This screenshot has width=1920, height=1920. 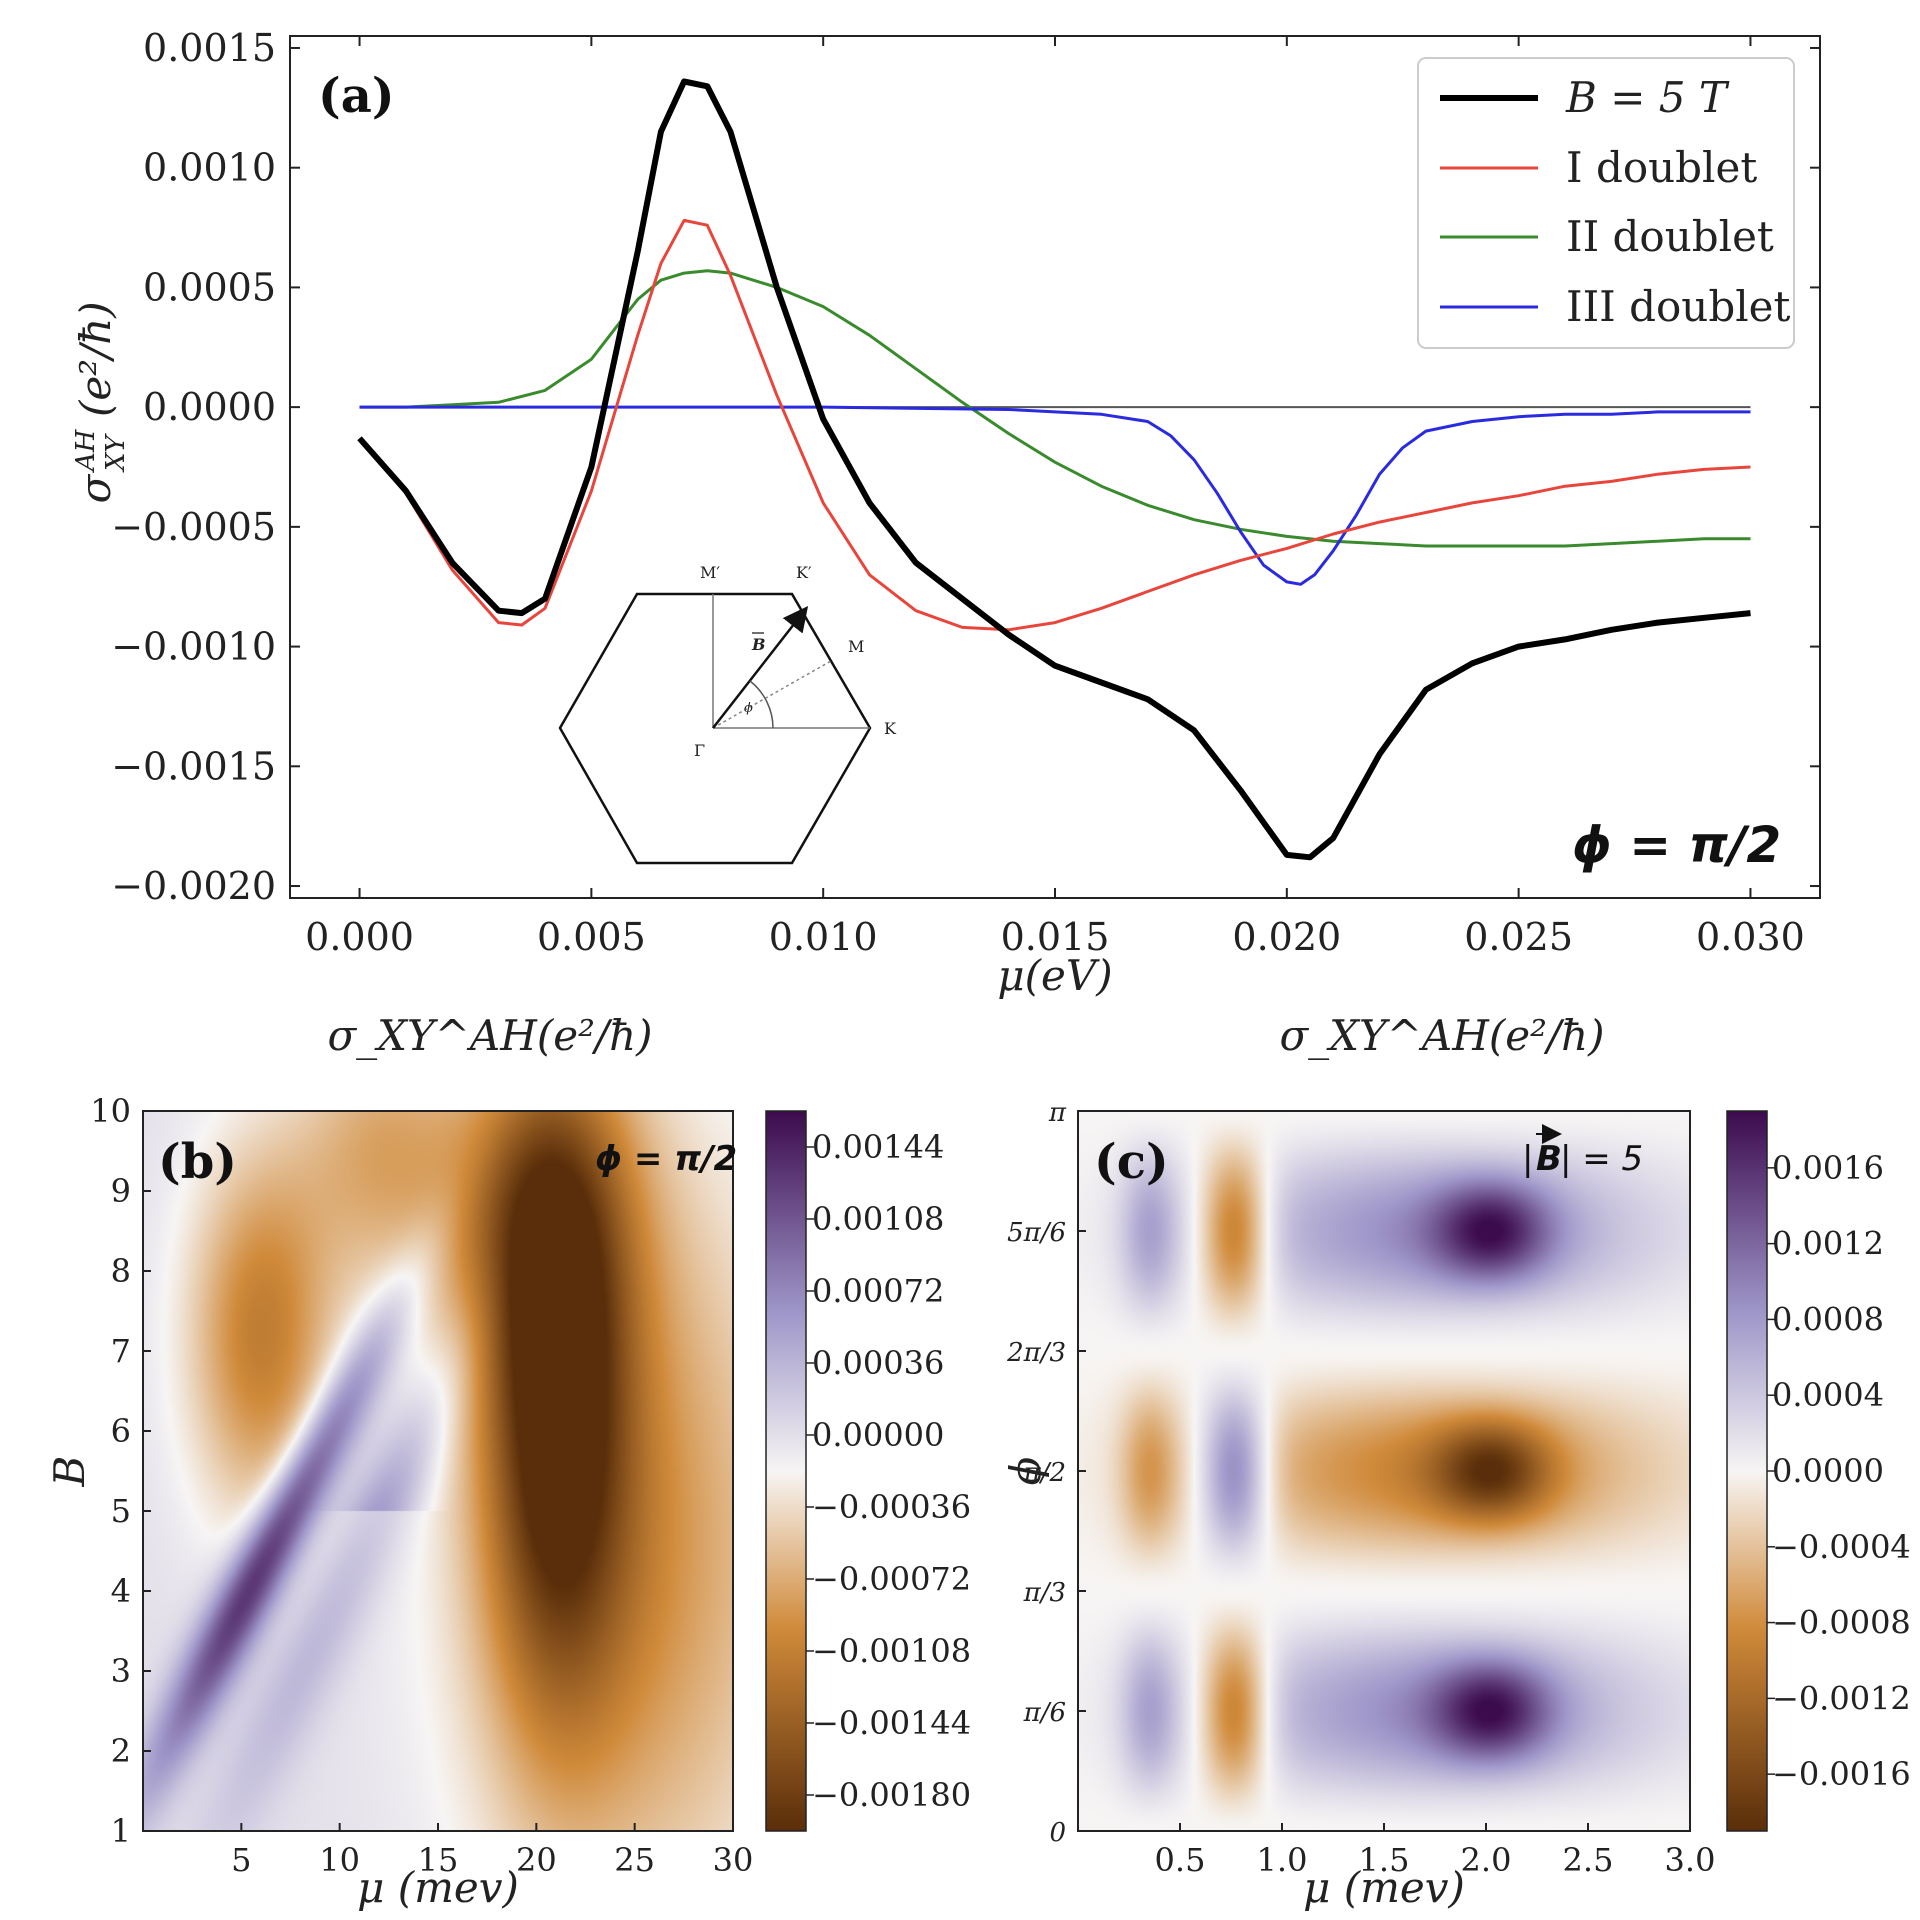 I want to click on y-tick-label-b: 3, so click(x=121, y=1671).